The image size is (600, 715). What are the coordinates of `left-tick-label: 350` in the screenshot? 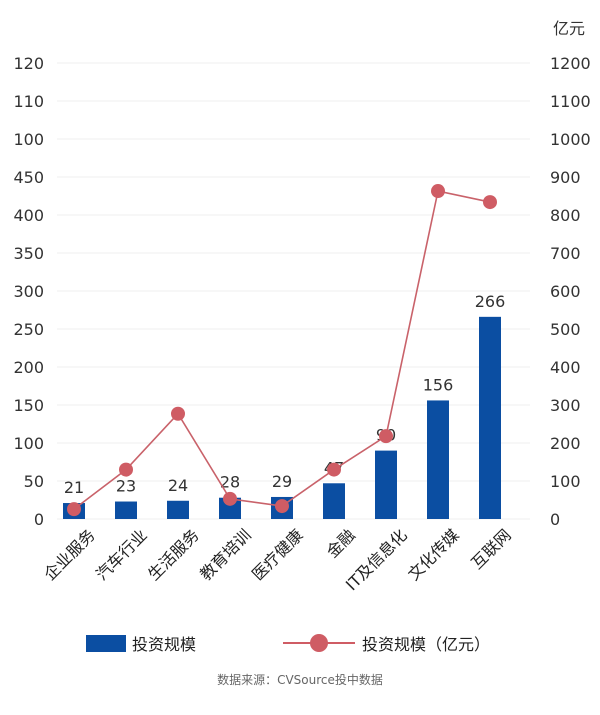 It's located at (28, 253).